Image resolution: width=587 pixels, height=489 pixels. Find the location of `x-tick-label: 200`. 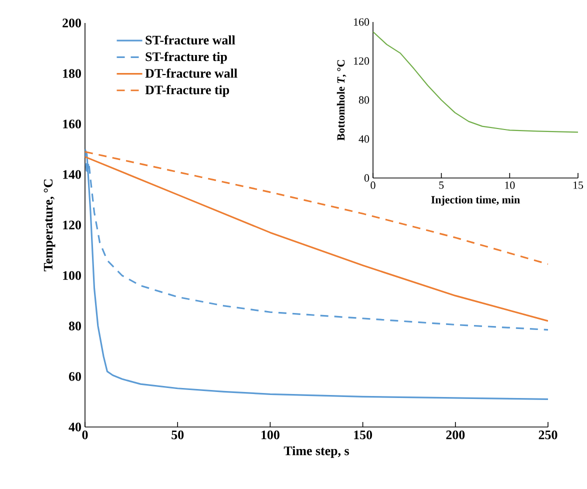

x-tick-label: 200 is located at coordinates (455, 435).